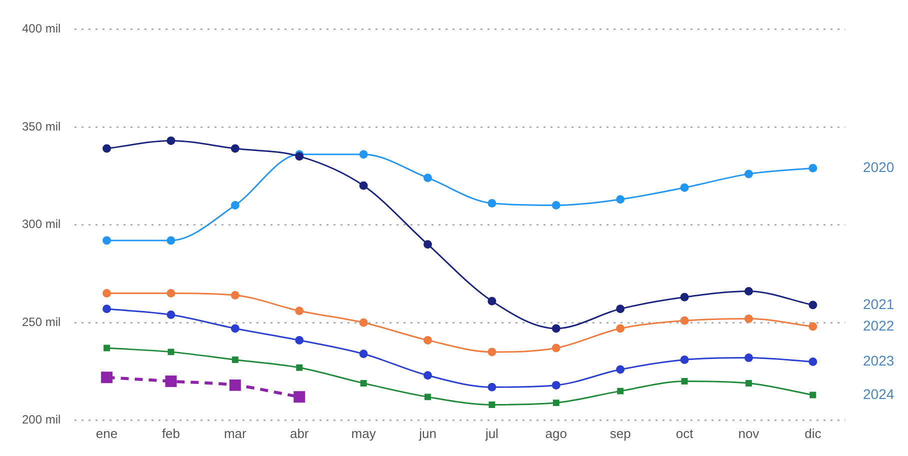  Describe the element at coordinates (41, 224) in the screenshot. I see `y-tick-label: 300 mil` at that location.